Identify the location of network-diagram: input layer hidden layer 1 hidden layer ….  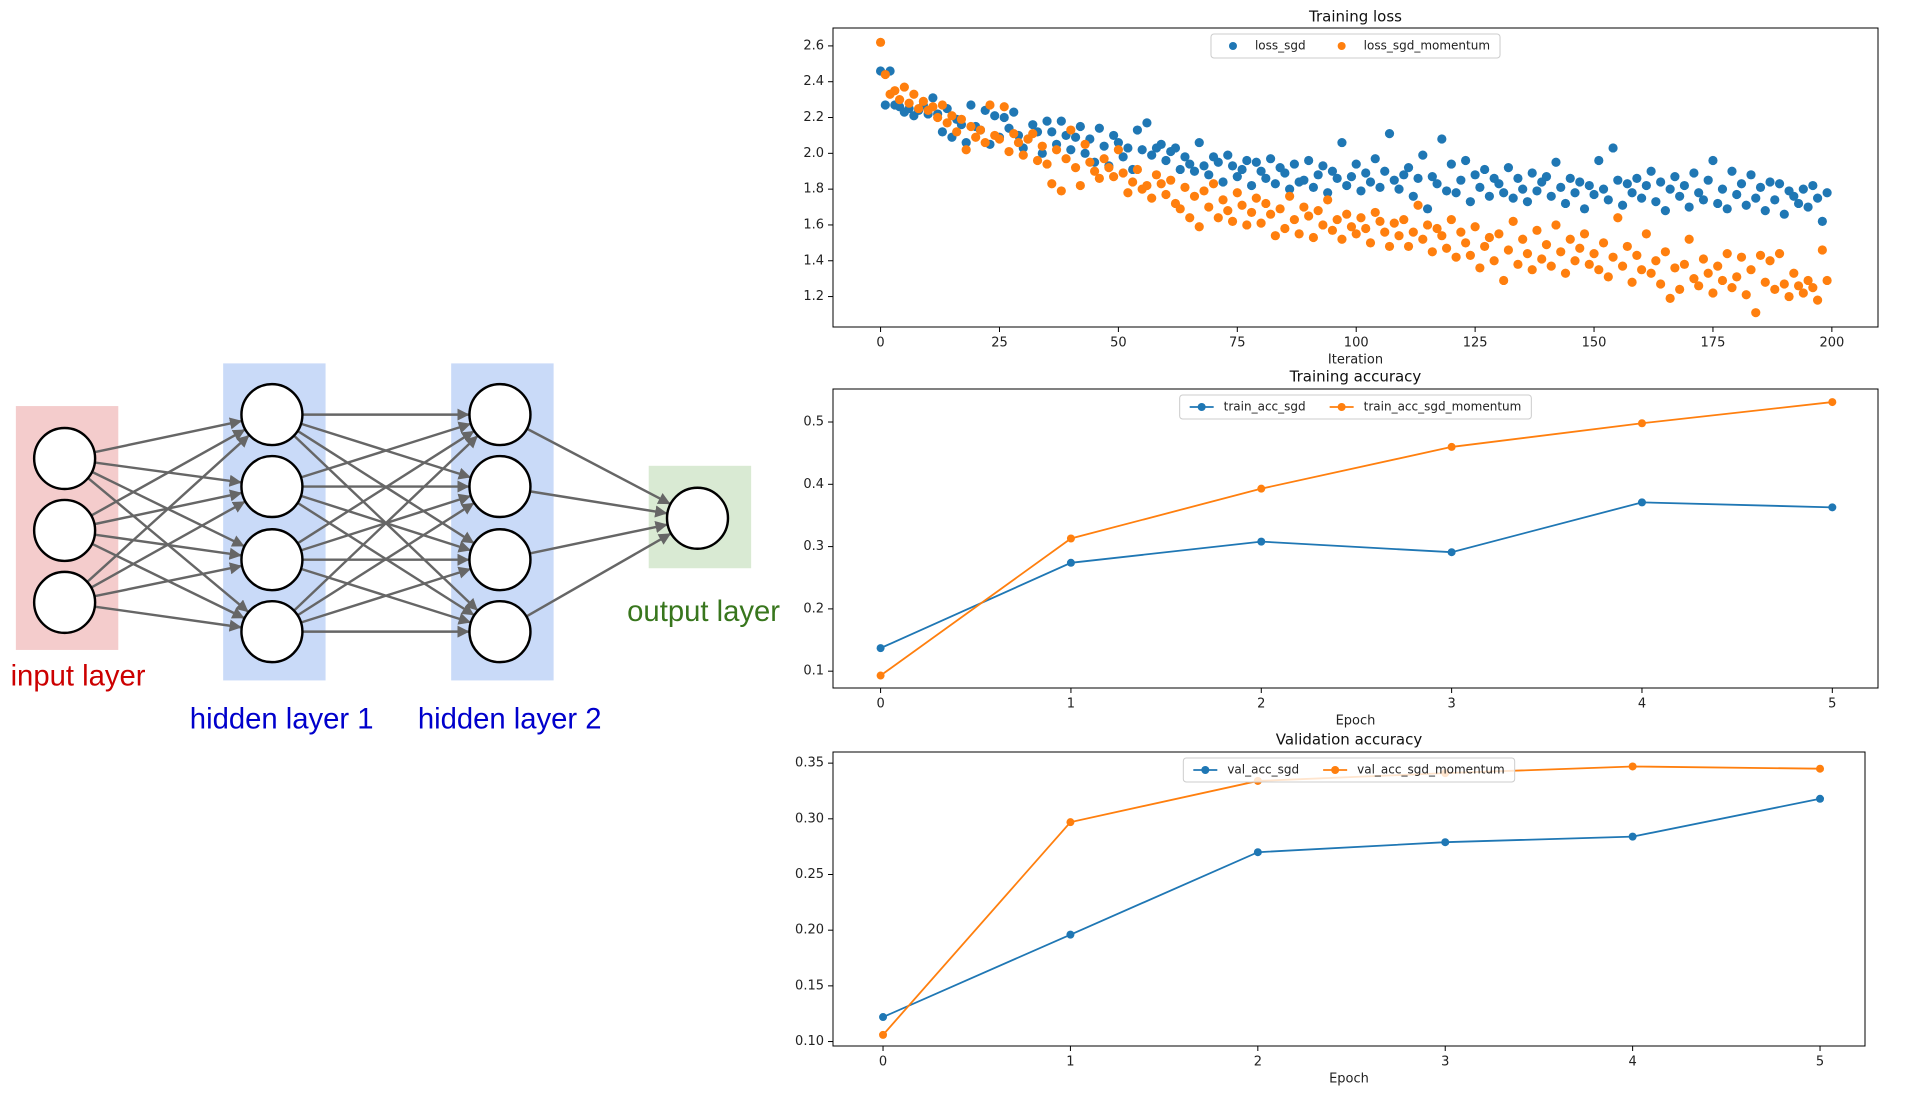
(395, 549).